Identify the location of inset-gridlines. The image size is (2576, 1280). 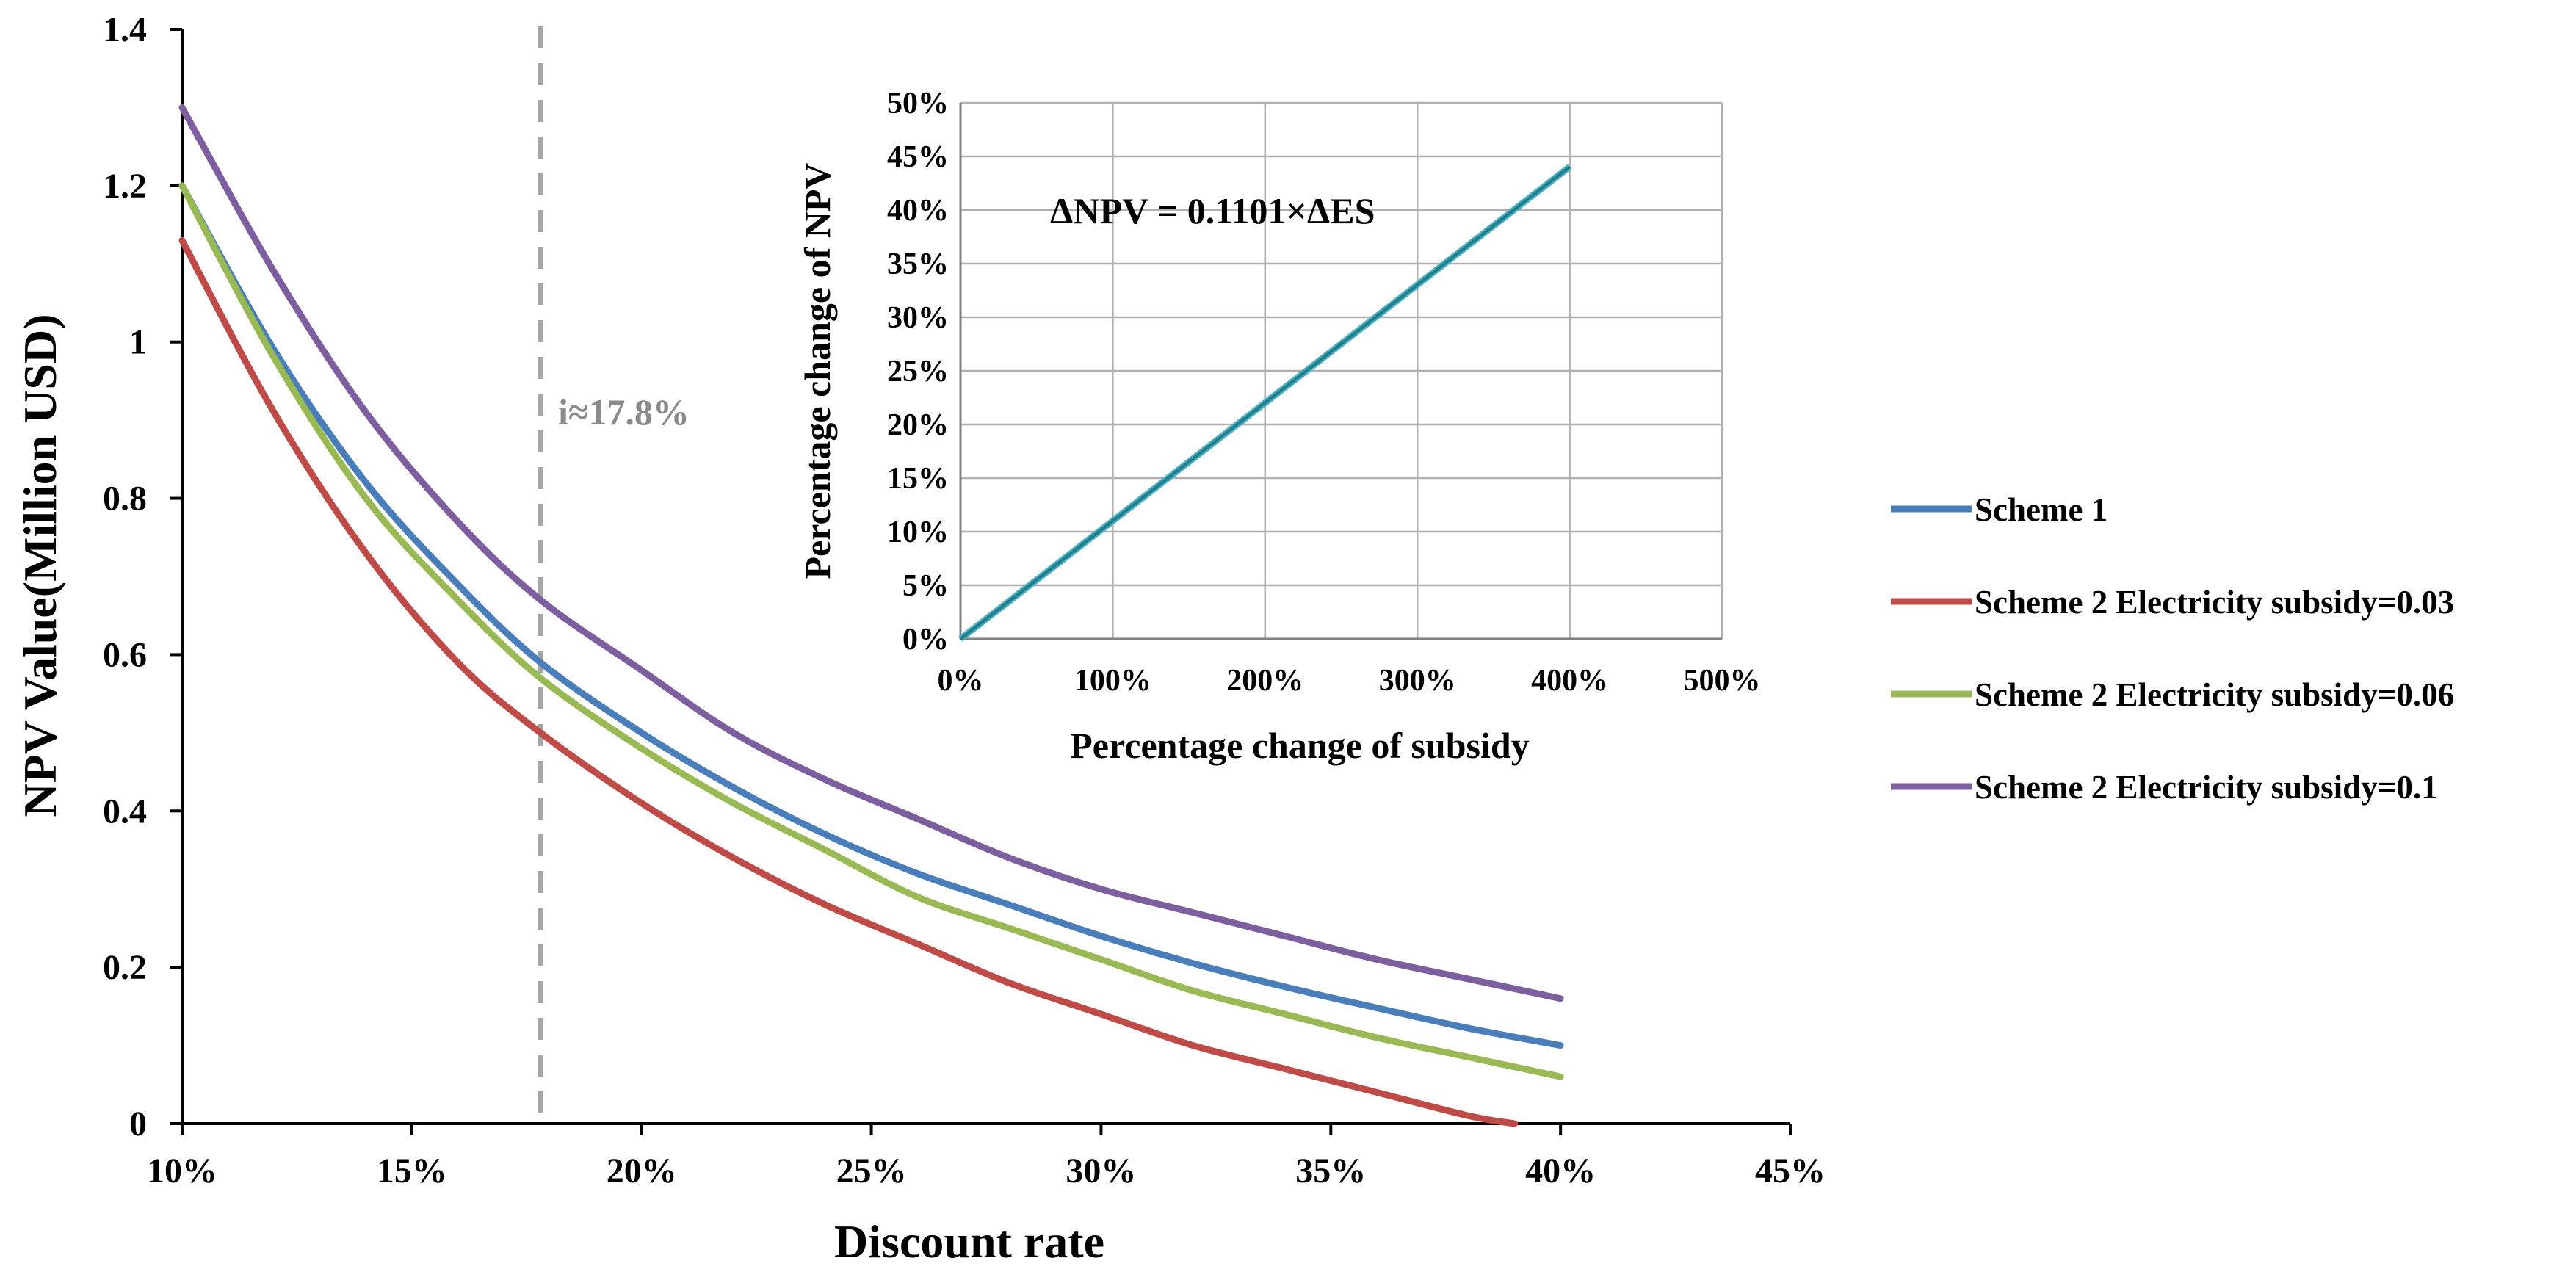
(1341, 371).